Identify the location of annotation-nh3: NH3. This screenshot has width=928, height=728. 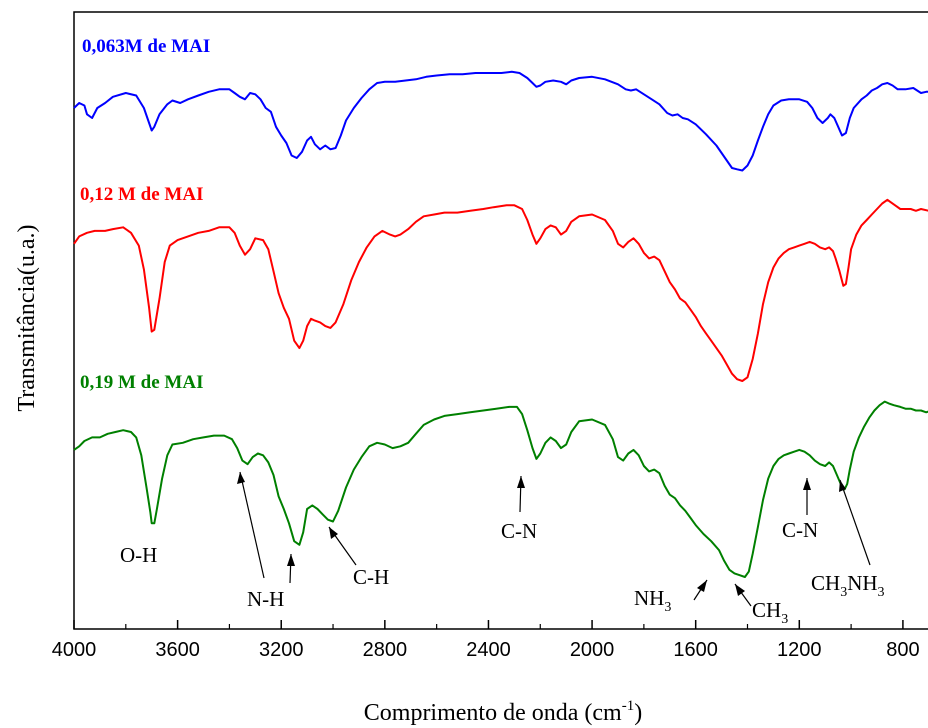
(652, 600).